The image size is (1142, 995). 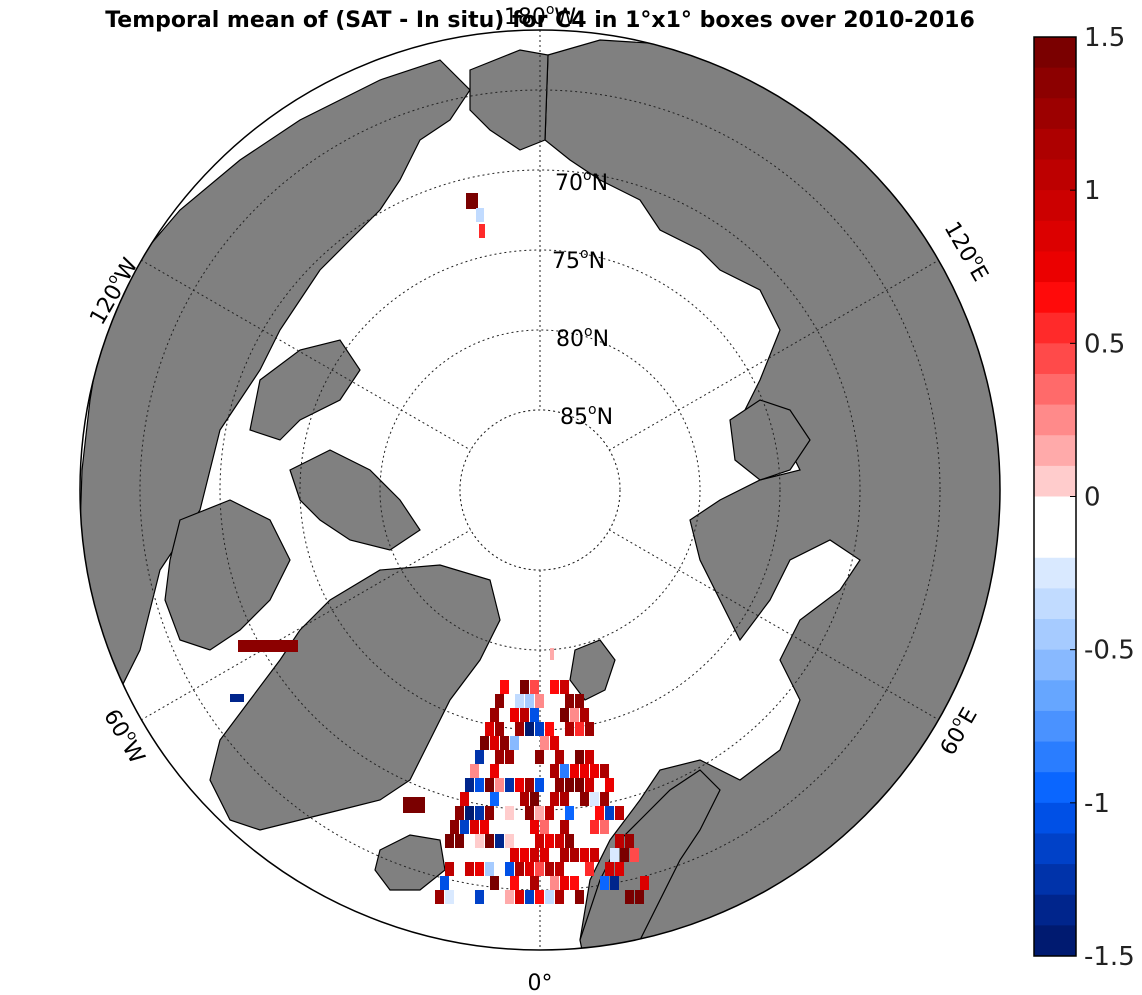 What do you see at coordinates (355, 697) in the screenshot?
I see `landmass-greenland` at bounding box center [355, 697].